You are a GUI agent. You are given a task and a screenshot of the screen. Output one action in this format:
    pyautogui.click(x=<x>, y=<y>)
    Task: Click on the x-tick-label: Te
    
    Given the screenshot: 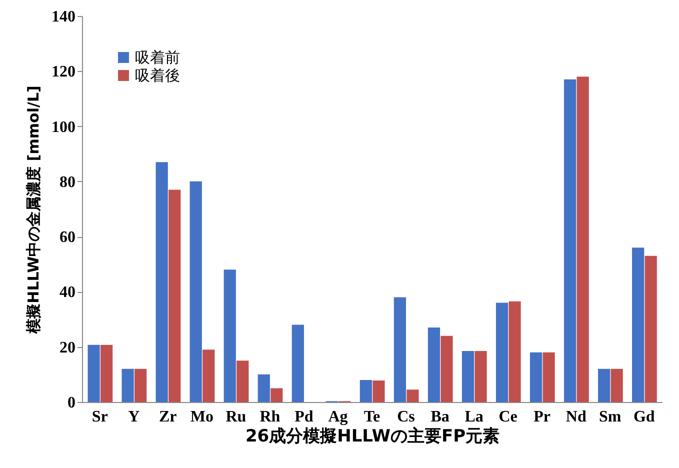 What is the action you would take?
    pyautogui.click(x=372, y=417)
    